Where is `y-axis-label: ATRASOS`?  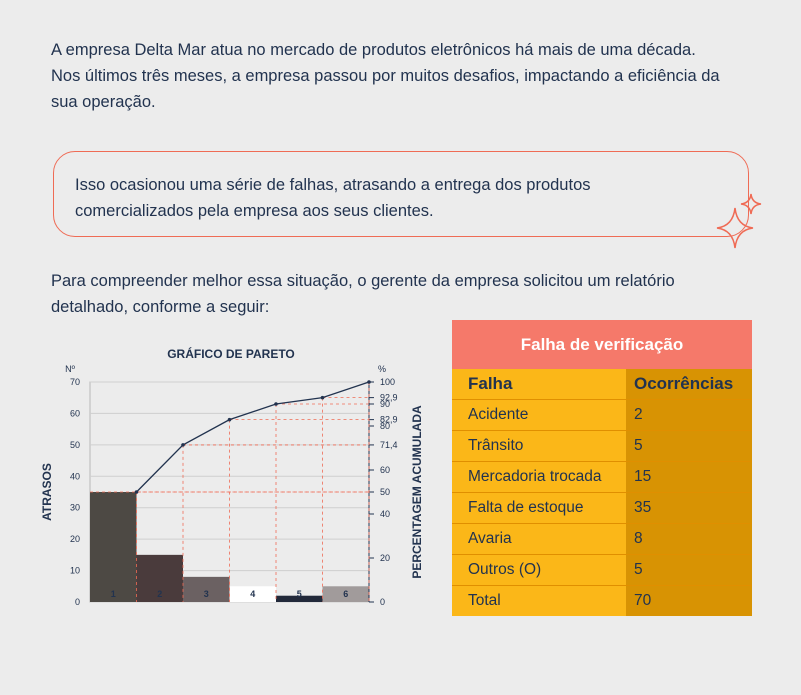 y-axis-label: ATRASOS is located at coordinates (47, 492).